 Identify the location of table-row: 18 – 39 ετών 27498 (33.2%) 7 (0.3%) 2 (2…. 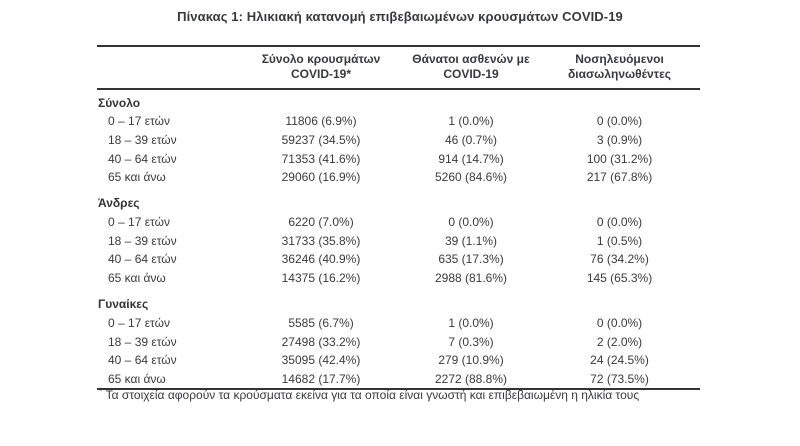
(398, 341).